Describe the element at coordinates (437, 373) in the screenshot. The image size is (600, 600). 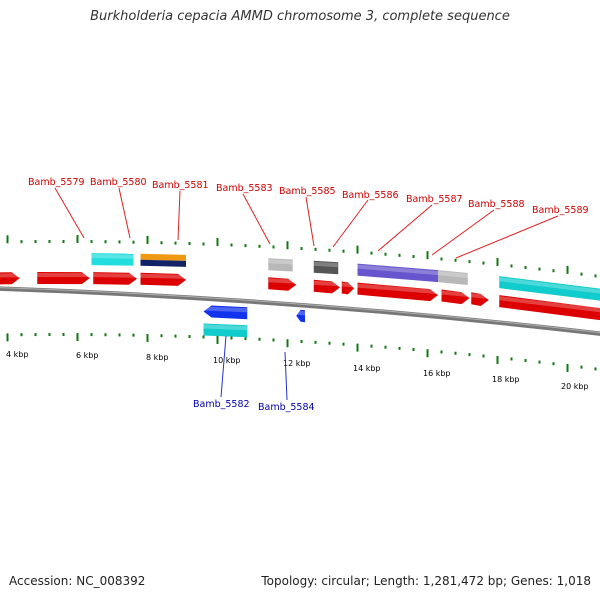
I see `kbp-label-16: 16 kbp` at that location.